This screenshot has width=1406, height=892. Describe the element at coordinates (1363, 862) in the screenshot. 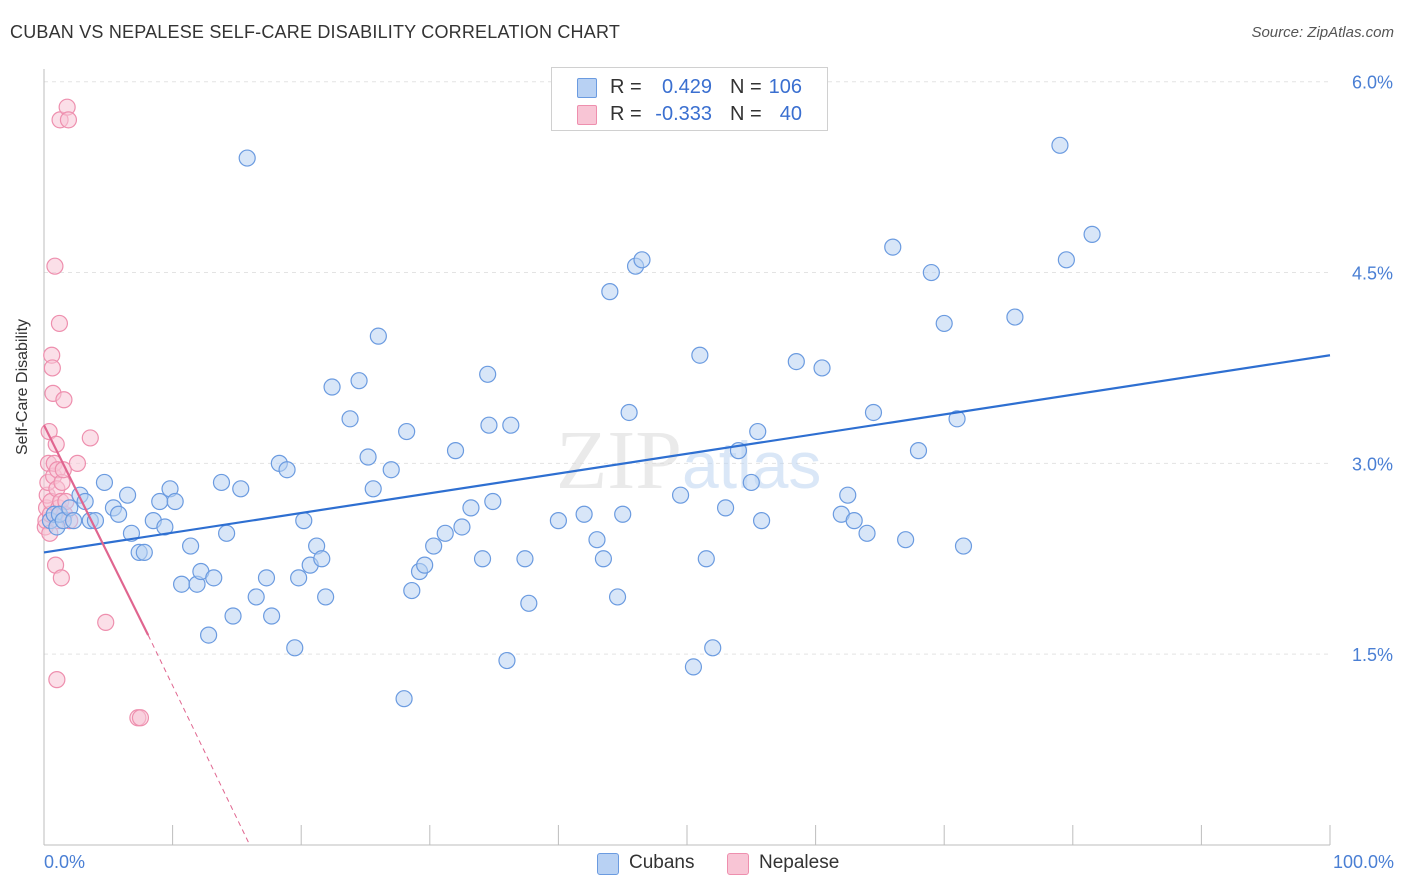

I see `x-tick-max: 100.0%` at that location.